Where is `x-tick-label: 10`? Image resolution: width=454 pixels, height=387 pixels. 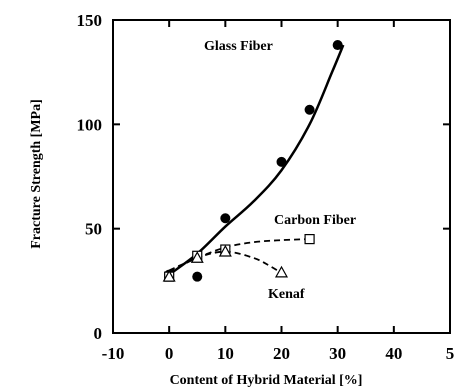 x-tick-label: 10 is located at coordinates (225, 353).